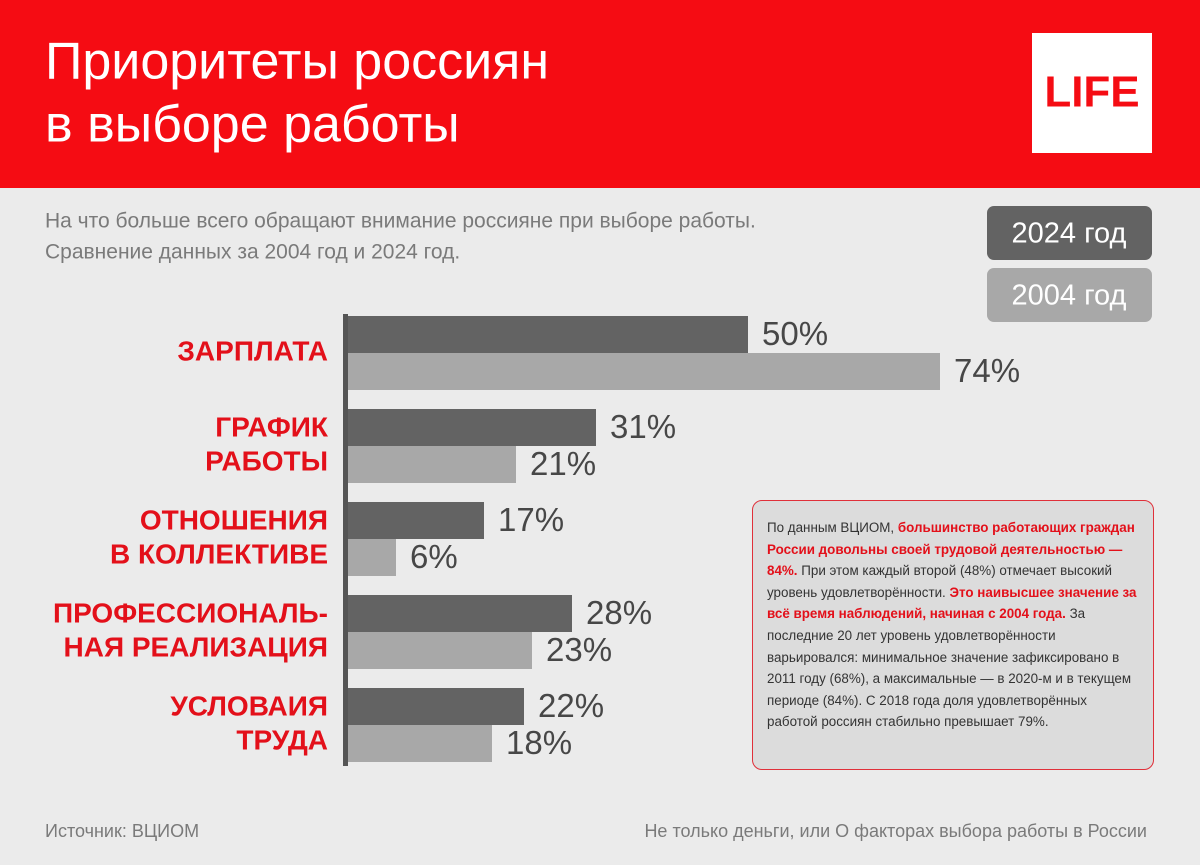 The height and width of the screenshot is (865, 1200). I want to click on value-label: 21%, so click(563, 463).